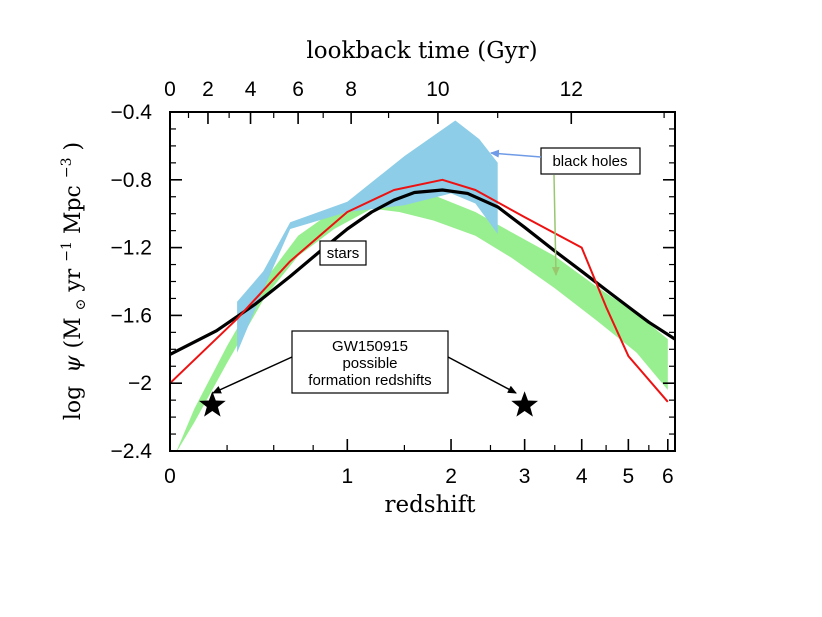 Image resolution: width=822 pixels, height=617 pixels. I want to click on x-tick-label: 6, so click(668, 476).